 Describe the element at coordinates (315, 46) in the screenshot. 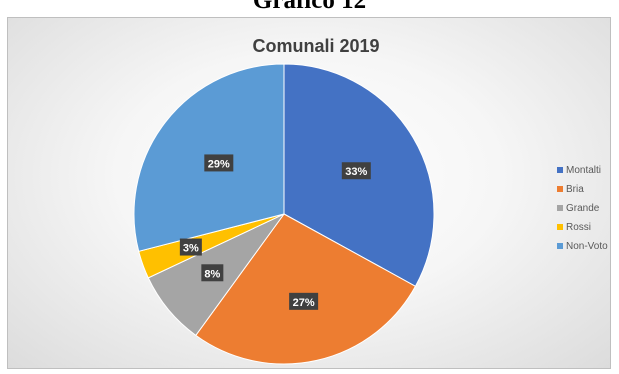

I see `chart-title: Comunali 2019` at that location.